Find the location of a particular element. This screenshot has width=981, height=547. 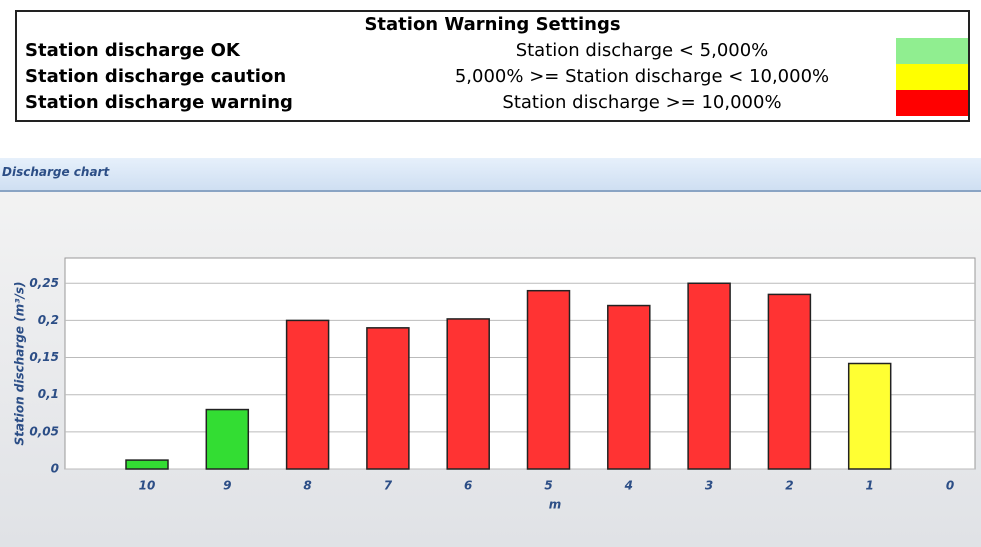

cell-label: Station discharge caution is located at coordinates (156, 76).